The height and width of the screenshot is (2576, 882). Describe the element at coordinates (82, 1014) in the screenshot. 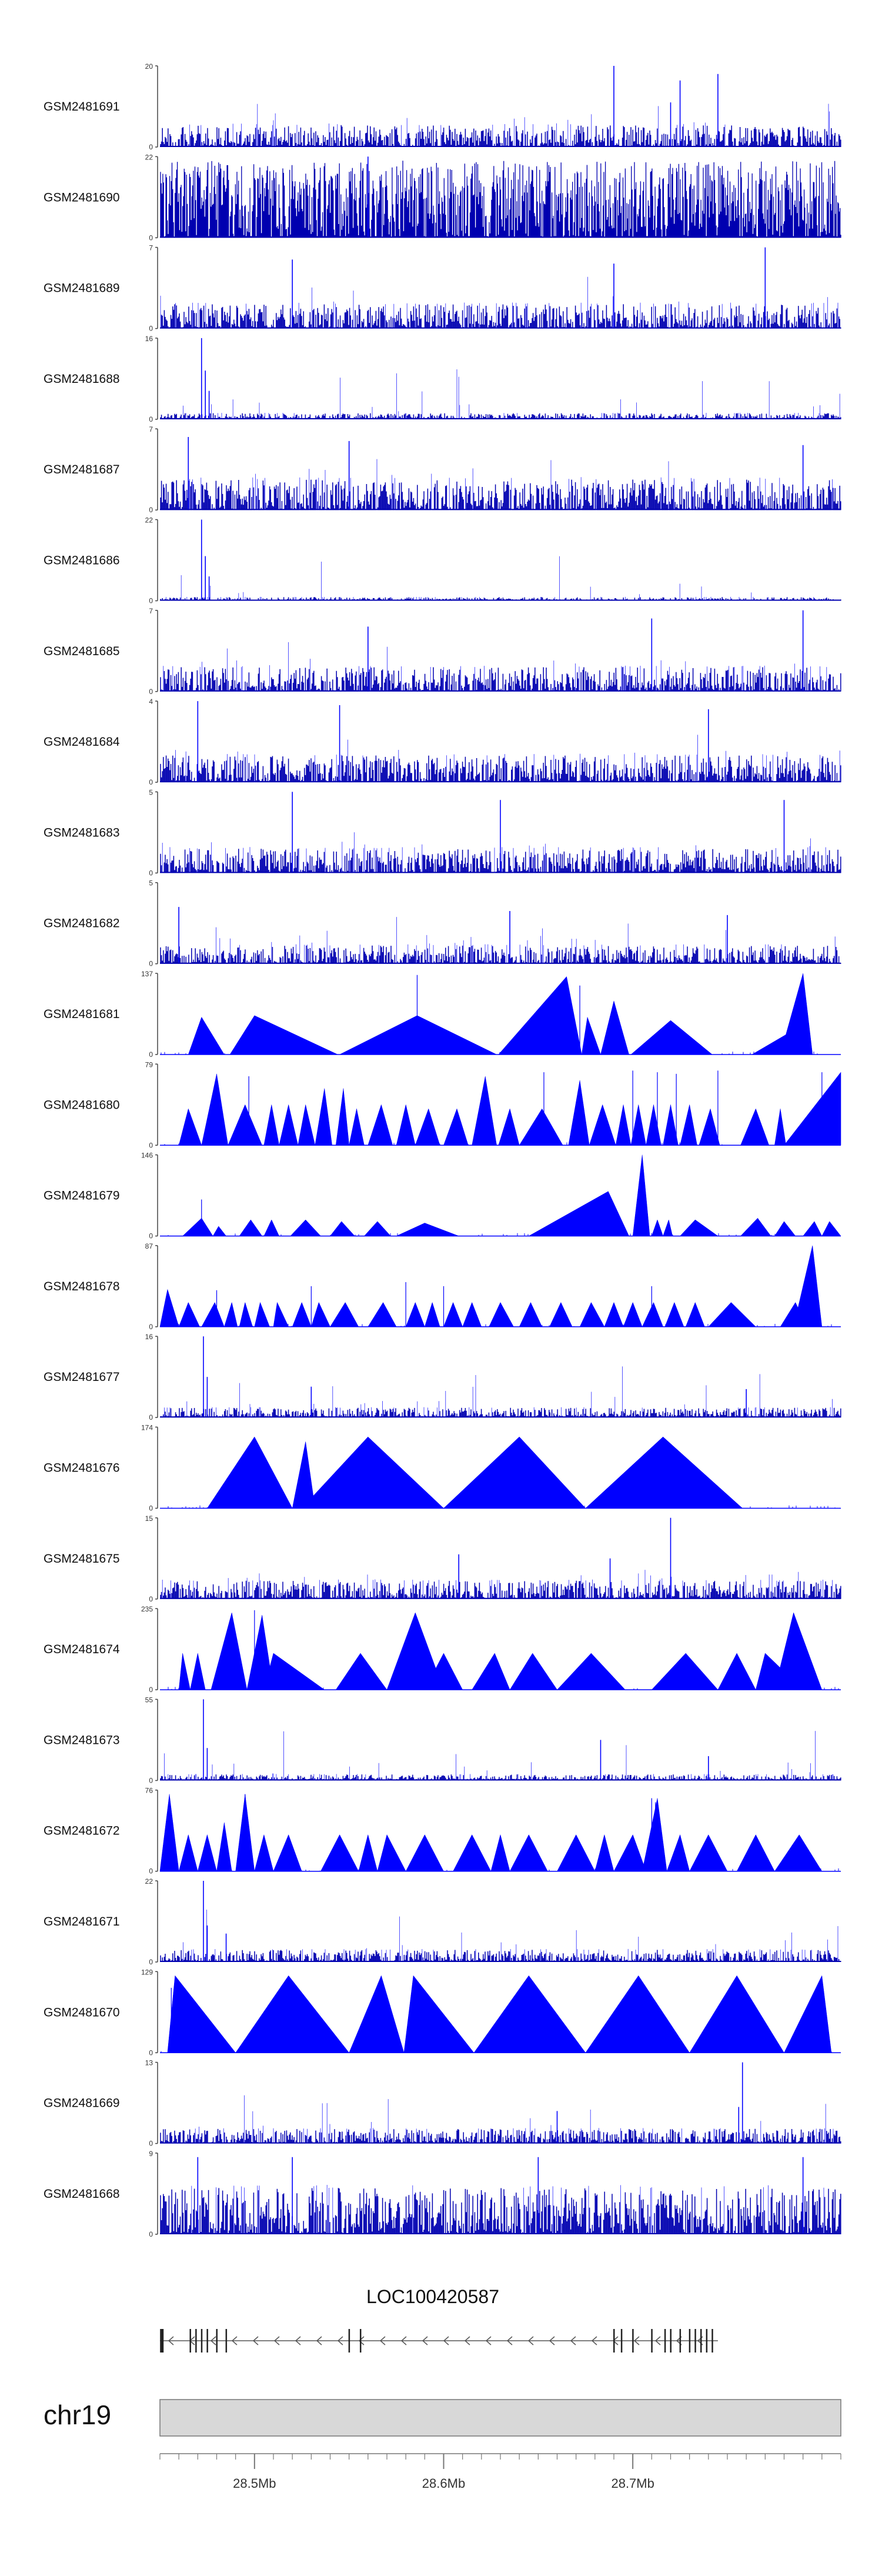

I see `track-label: GSM2481681` at that location.